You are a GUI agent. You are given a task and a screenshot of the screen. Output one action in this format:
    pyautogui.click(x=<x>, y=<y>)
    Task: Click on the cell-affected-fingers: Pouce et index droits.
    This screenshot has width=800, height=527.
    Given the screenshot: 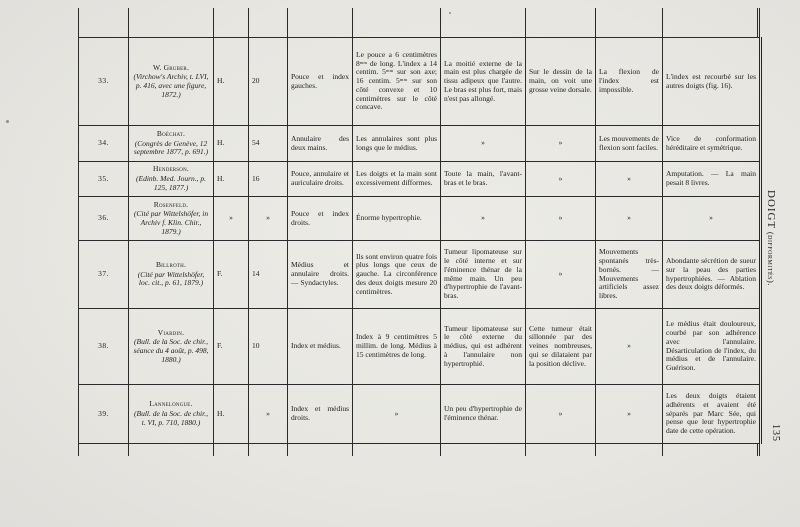 What is the action you would take?
    pyautogui.click(x=320, y=218)
    